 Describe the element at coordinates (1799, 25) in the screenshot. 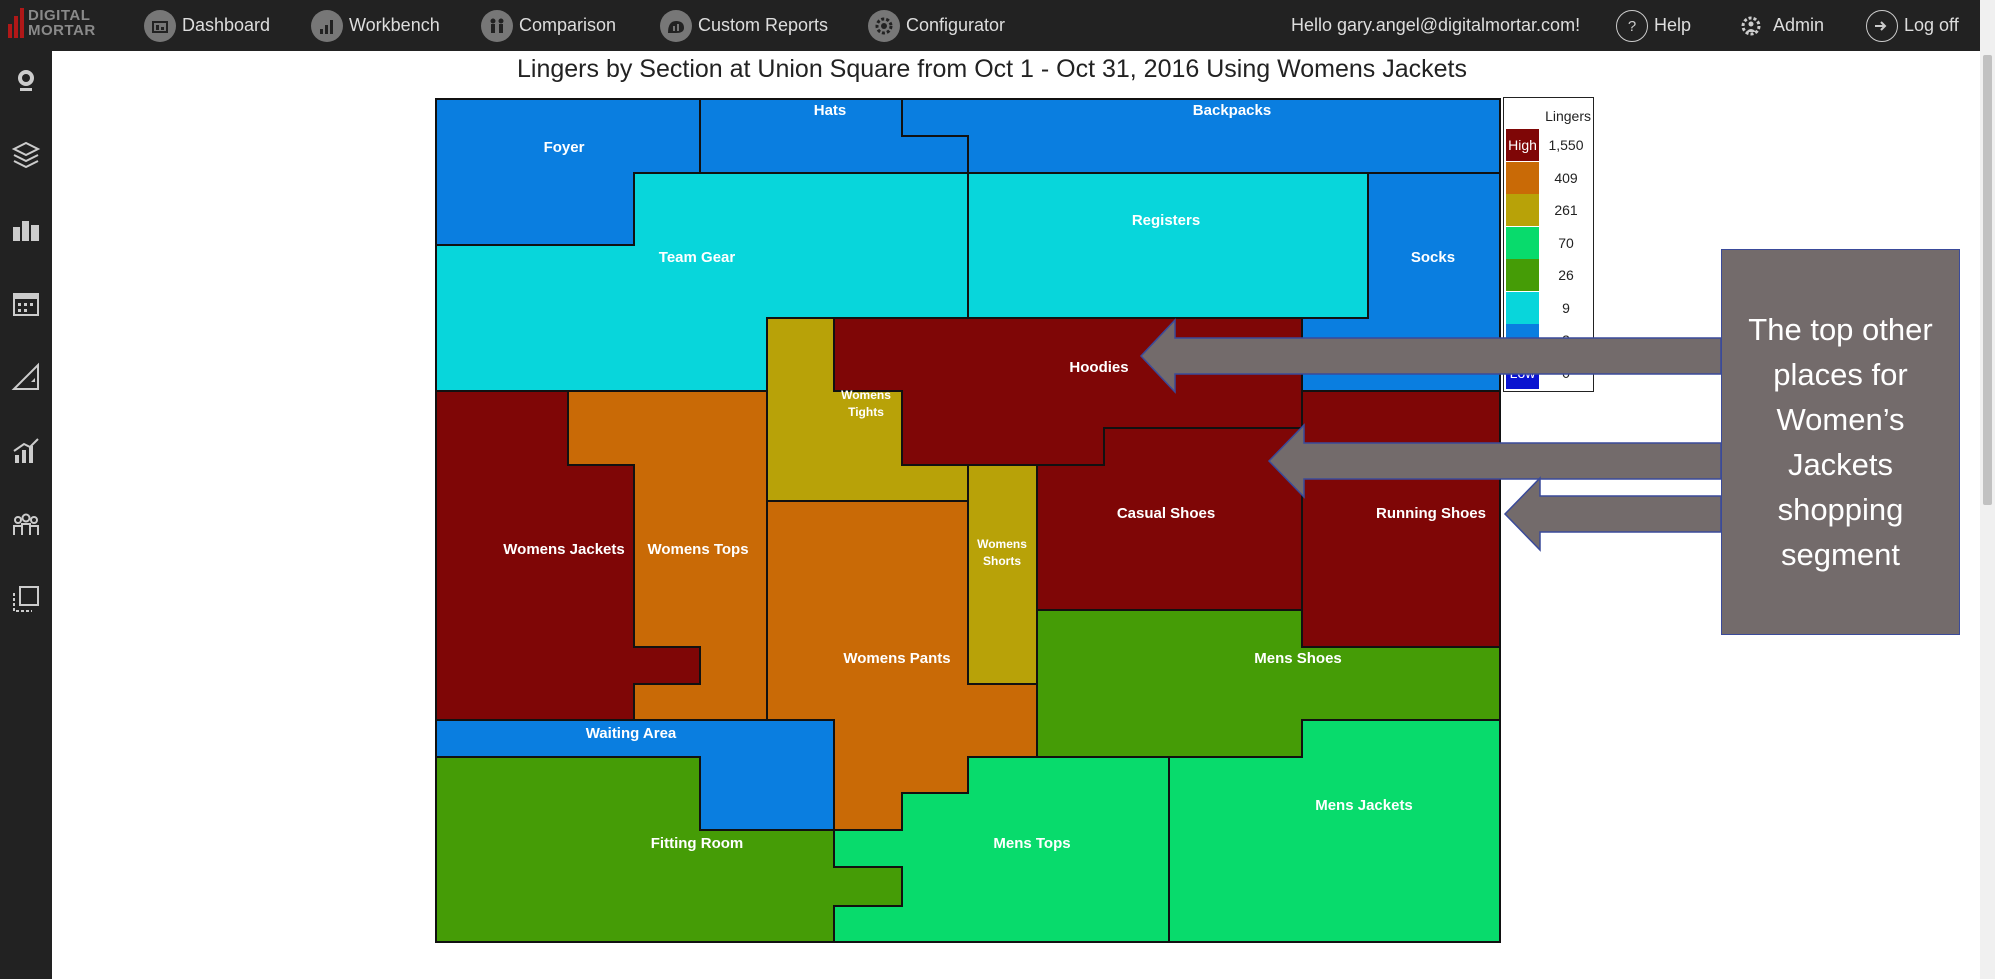

I see `nav-admin-label: Admin` at that location.